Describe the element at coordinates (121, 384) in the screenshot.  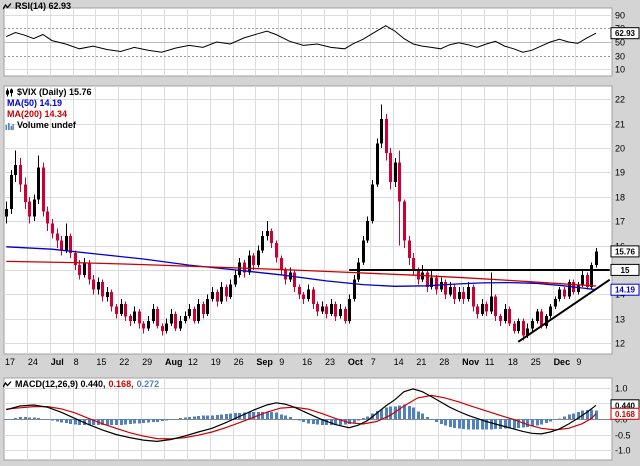
I see `macd-signal-value: 0.168,` at that location.